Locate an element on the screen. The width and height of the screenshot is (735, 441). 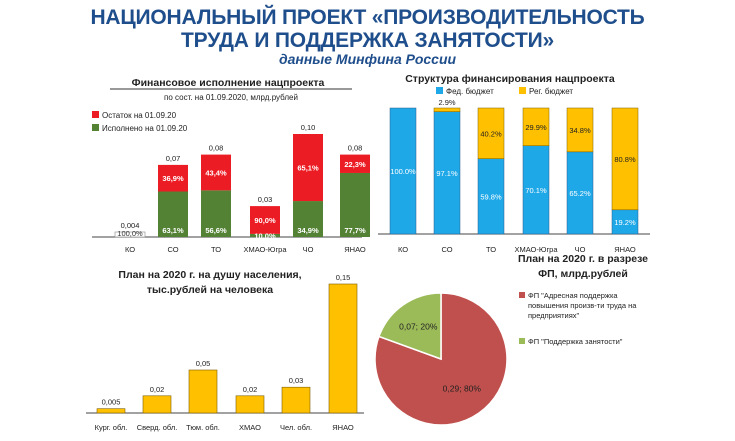
chart1-label-remaining: 43,4% is located at coordinates (216, 172).